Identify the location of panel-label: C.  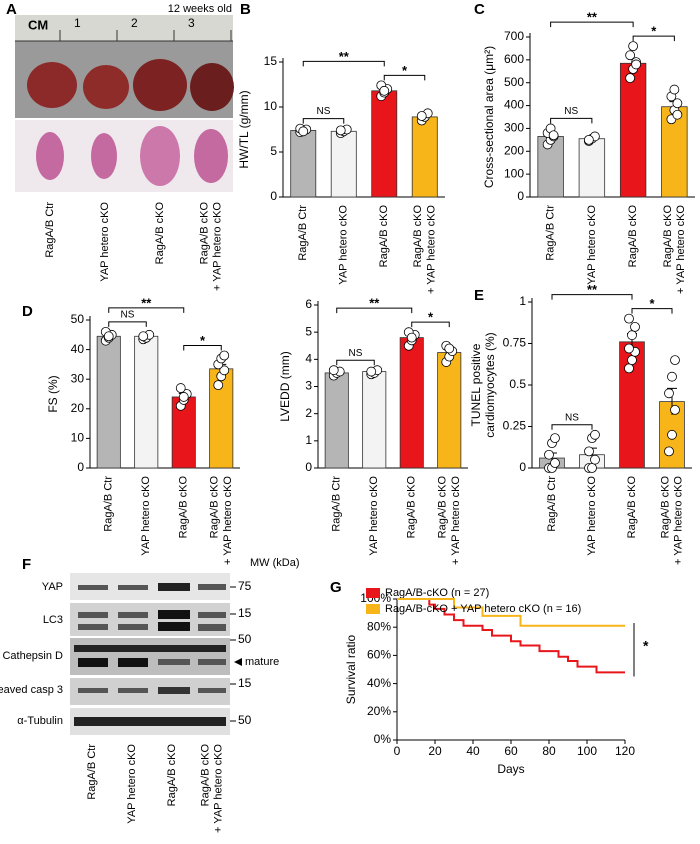
(479, 9).